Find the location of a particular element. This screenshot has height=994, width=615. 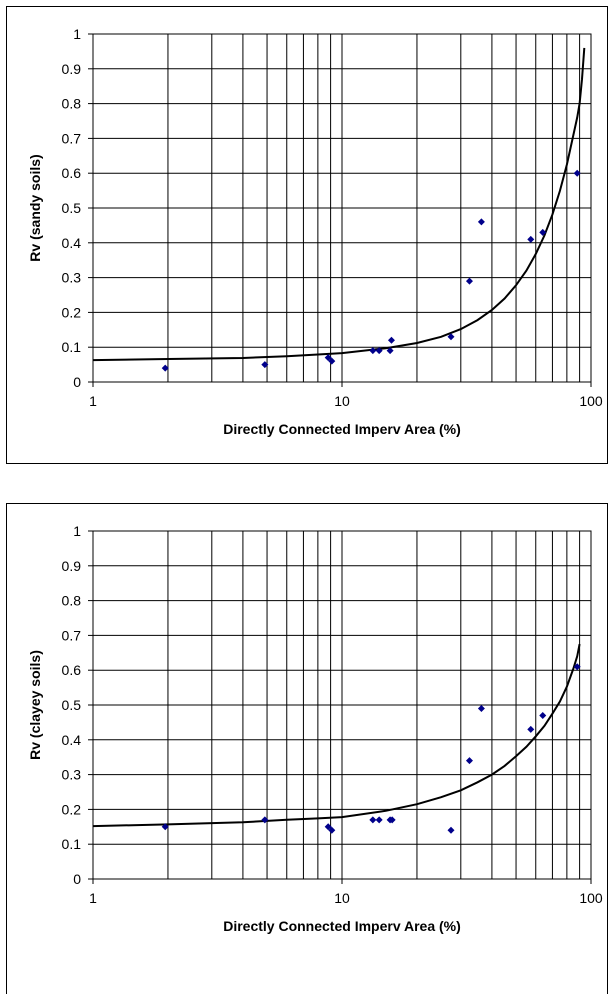

y-axis-title: Rv (sandy soils) is located at coordinates (35, 207).